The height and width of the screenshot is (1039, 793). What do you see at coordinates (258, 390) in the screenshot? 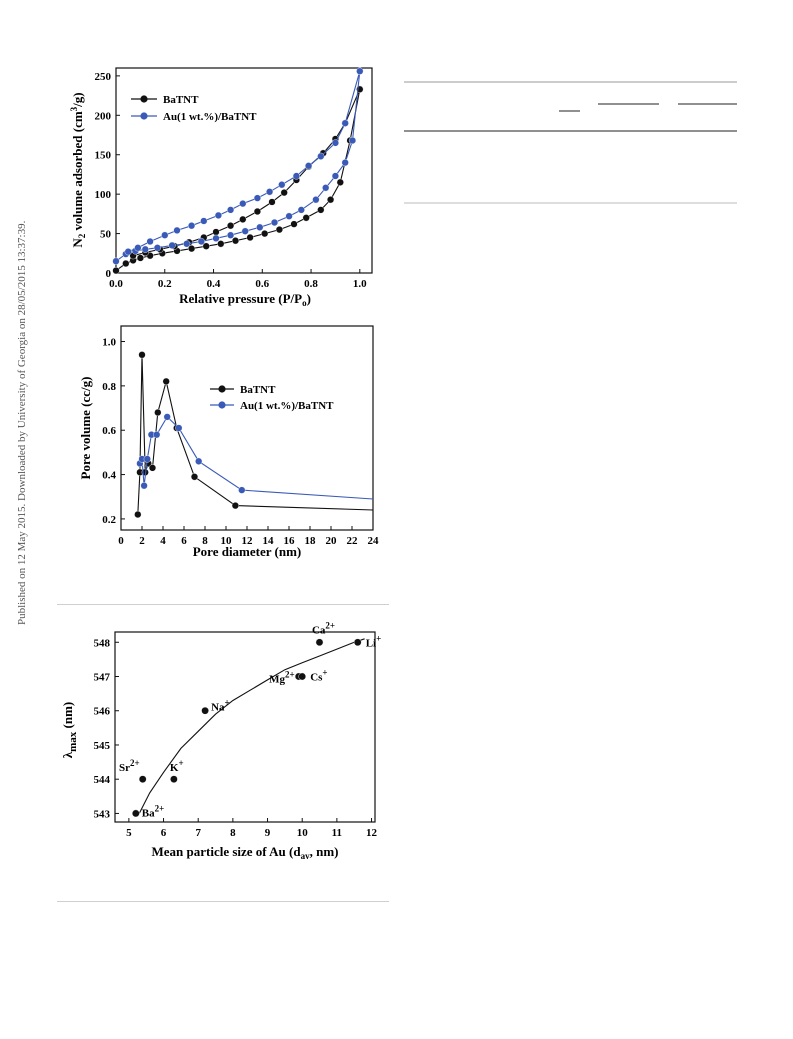
I see `pore-legend-series-1: BaTNT` at bounding box center [258, 390].